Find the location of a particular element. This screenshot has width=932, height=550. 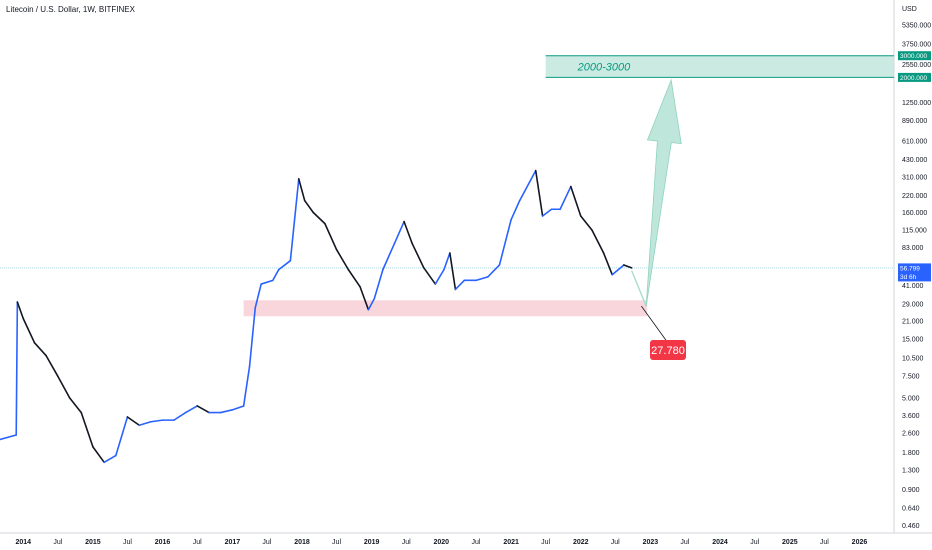

x-tick-label: 2020 is located at coordinates (441, 542).